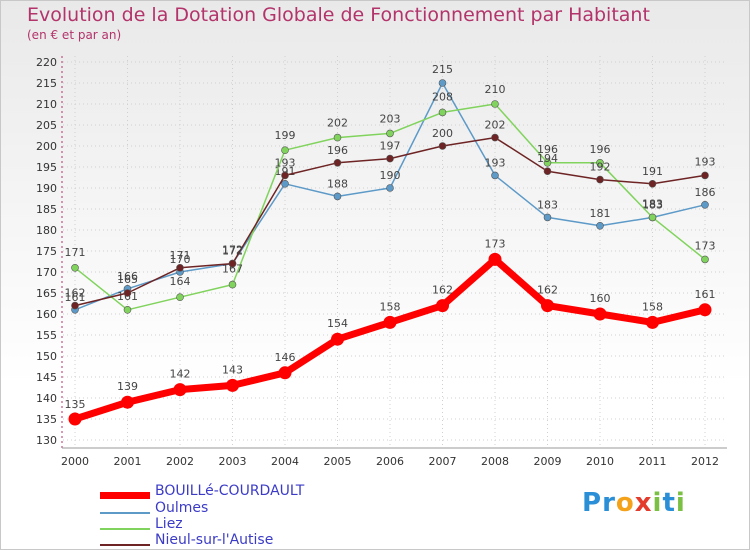 The height and width of the screenshot is (550, 750). I want to click on data-label: 146, so click(285, 357).